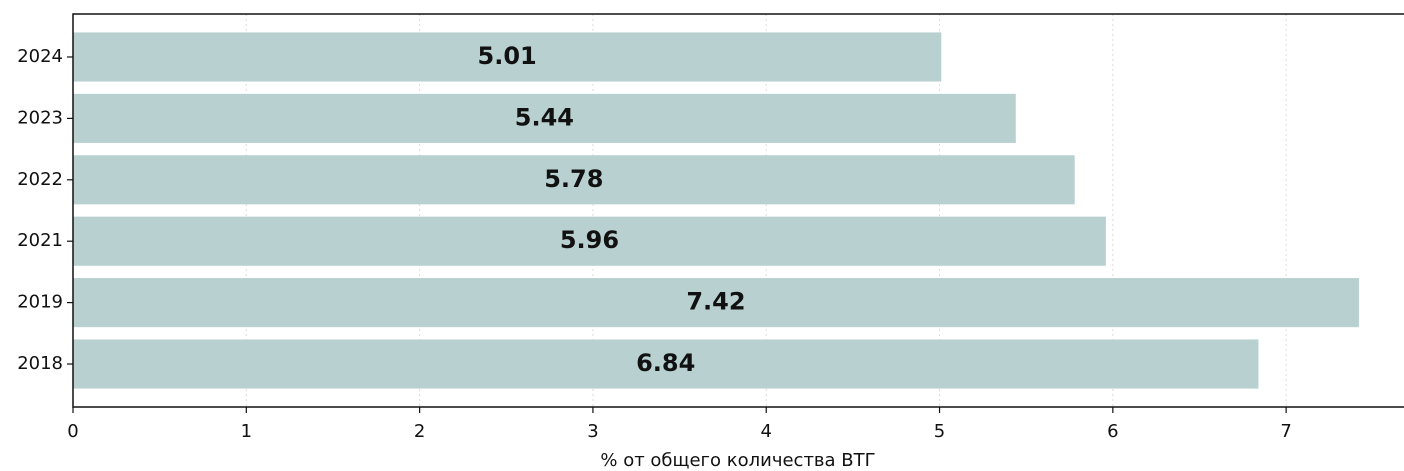  What do you see at coordinates (40, 363) in the screenshot?
I see `y-tick-label: 2018` at bounding box center [40, 363].